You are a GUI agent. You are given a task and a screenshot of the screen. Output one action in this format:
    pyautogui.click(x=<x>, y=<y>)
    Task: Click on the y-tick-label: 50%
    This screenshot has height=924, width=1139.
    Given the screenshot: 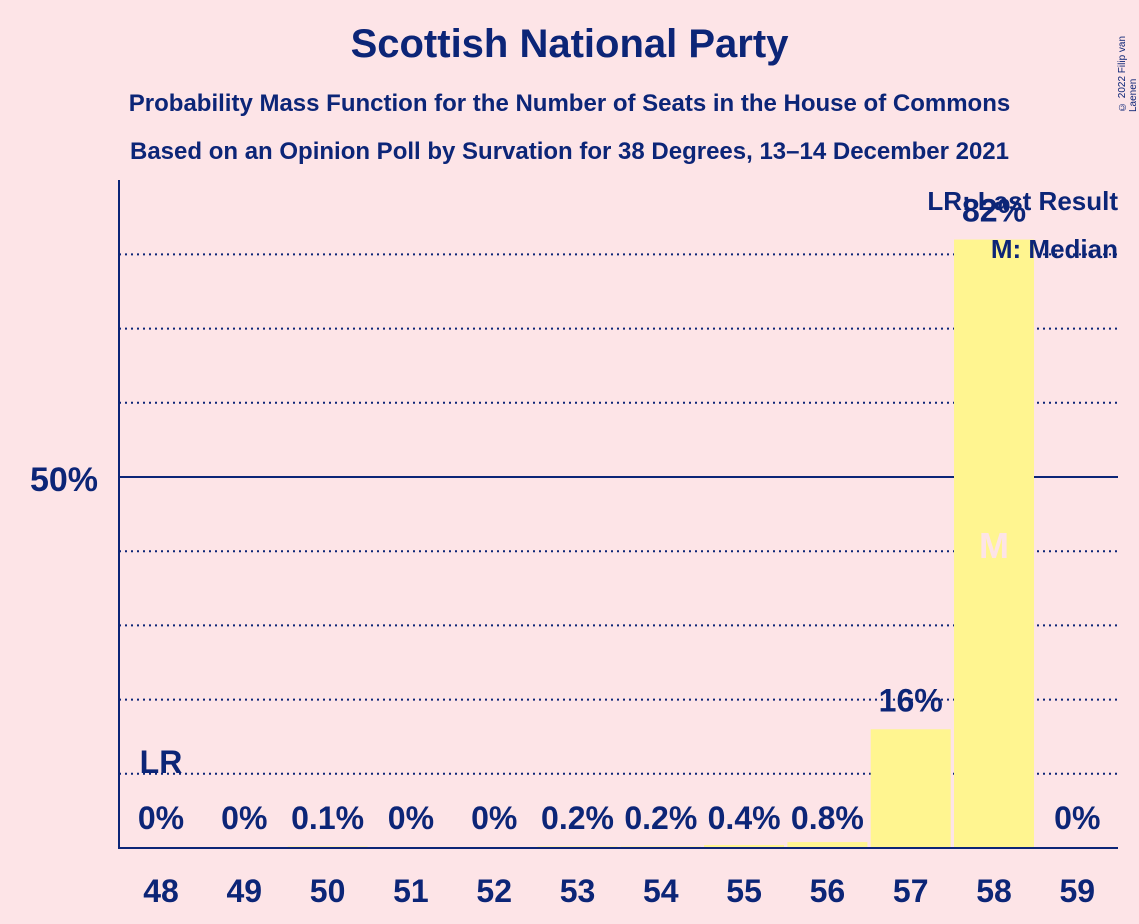 What is the action you would take?
    pyautogui.click(x=64, y=480)
    